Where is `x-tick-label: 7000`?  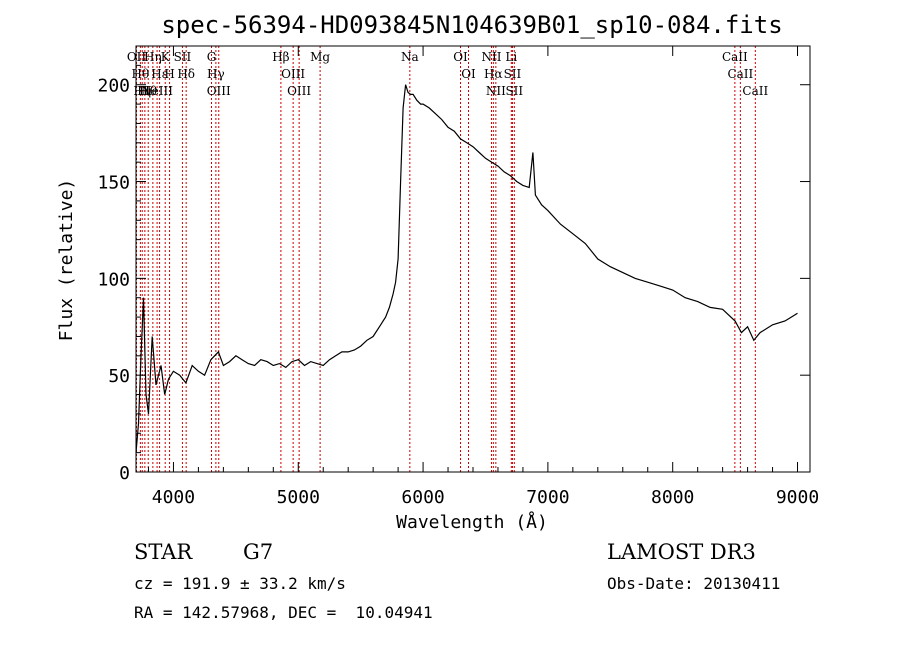
x-tick-label: 7000 is located at coordinates (547, 497).